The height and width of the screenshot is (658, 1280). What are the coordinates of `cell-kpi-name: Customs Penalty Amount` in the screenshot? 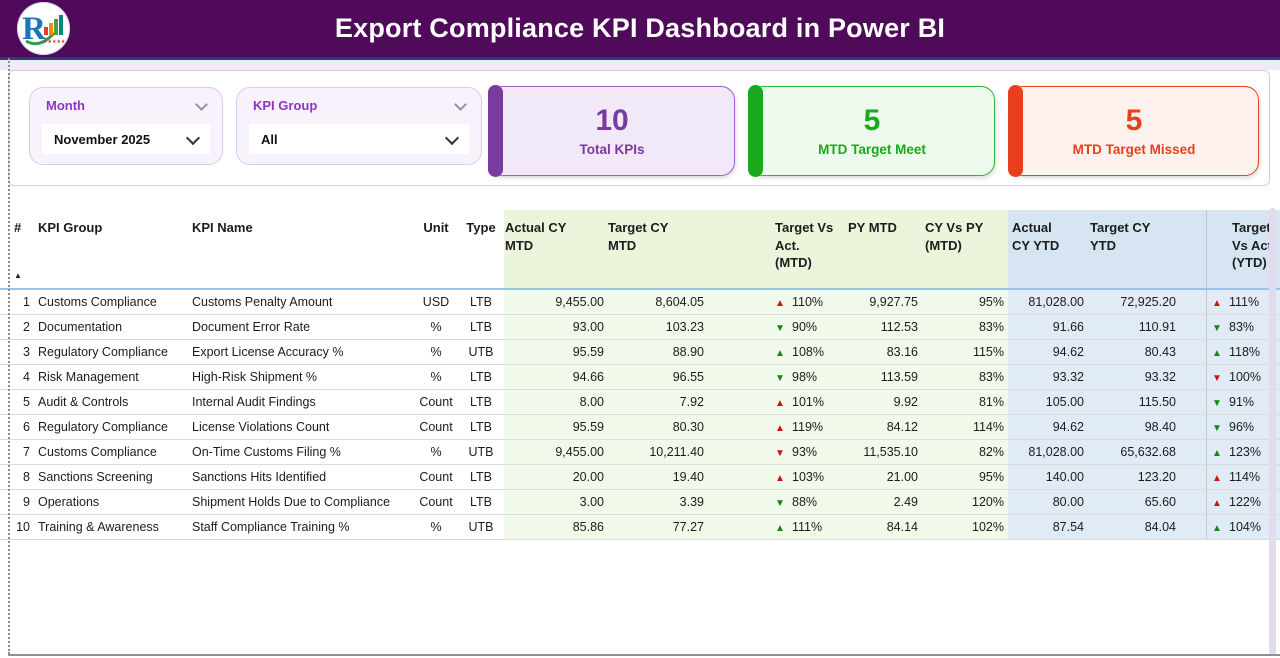 It's located at (262, 302).